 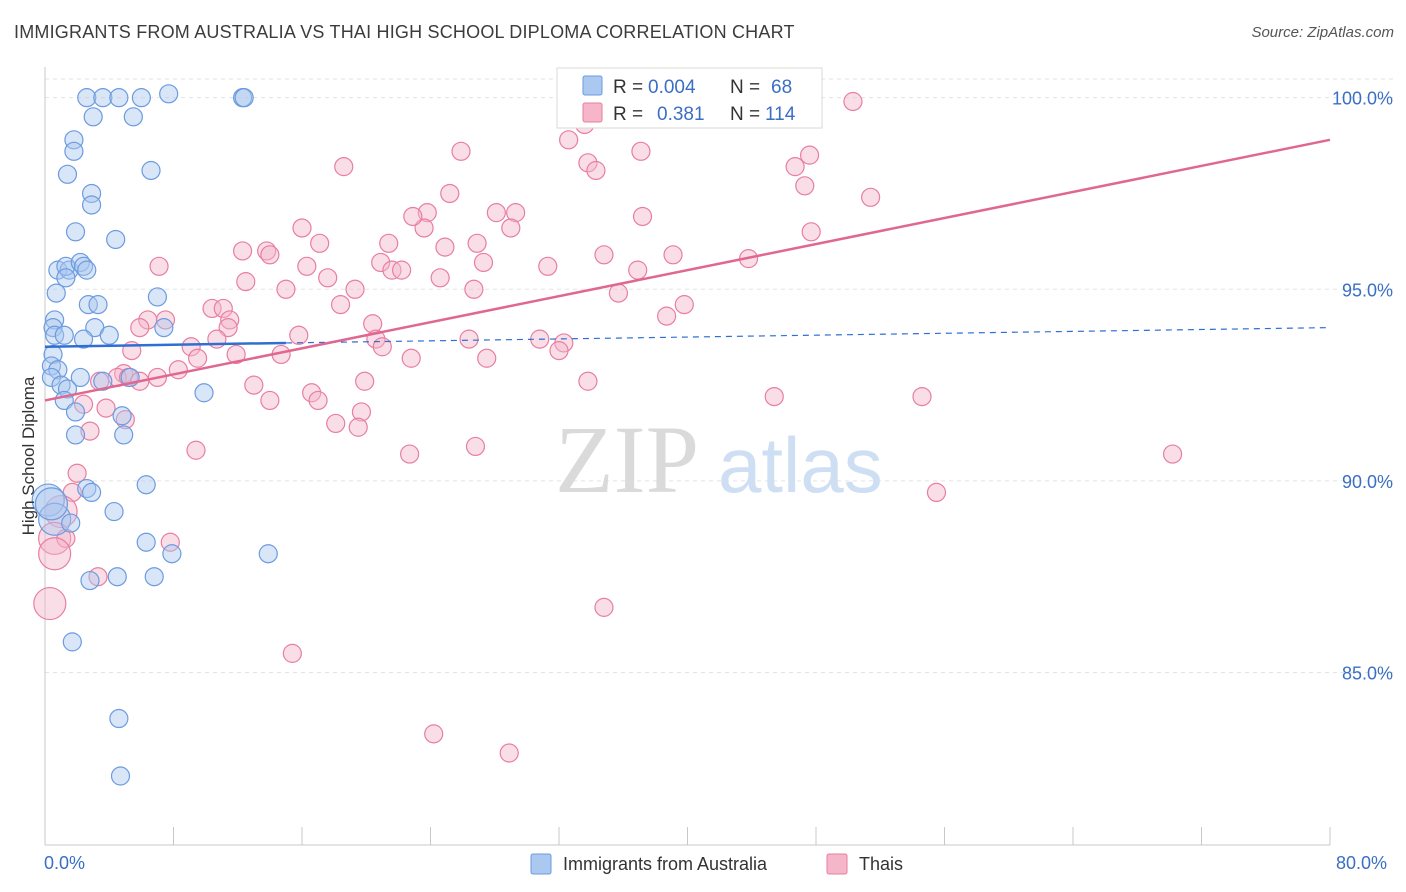 What do you see at coordinates (1362, 386) in the screenshot?
I see `y-tick-labels: 85.0% 90.0% 95.0% 100.0%` at bounding box center [1362, 386].